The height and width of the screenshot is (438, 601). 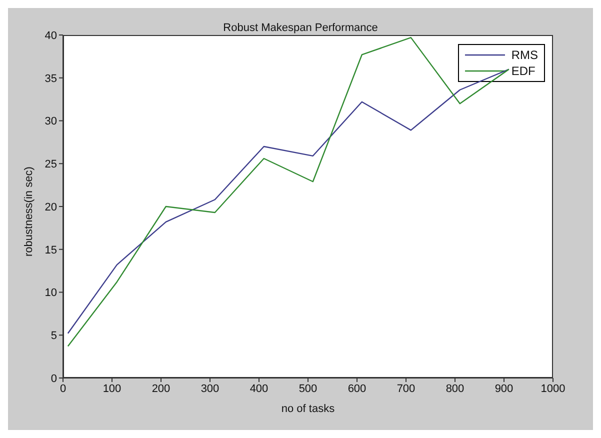 I want to click on legend-label: EDF, so click(x=523, y=71).